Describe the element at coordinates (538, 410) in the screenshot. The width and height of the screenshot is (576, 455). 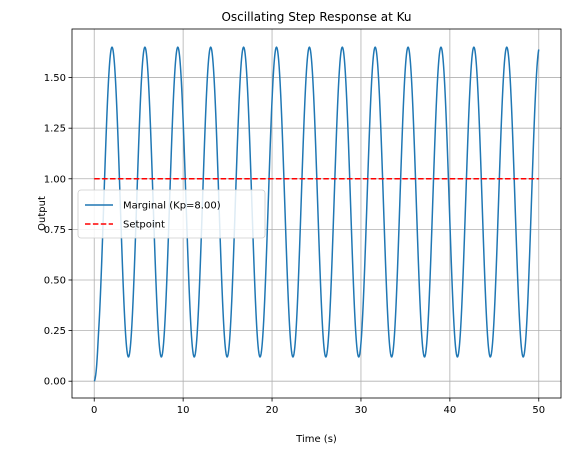
I see `x-tick-label: 50` at that location.